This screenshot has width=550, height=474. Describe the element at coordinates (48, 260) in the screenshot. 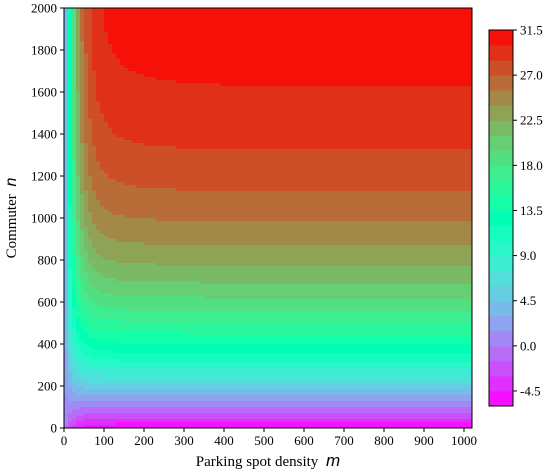

I see `y-tick-label-800: 800` at that location.